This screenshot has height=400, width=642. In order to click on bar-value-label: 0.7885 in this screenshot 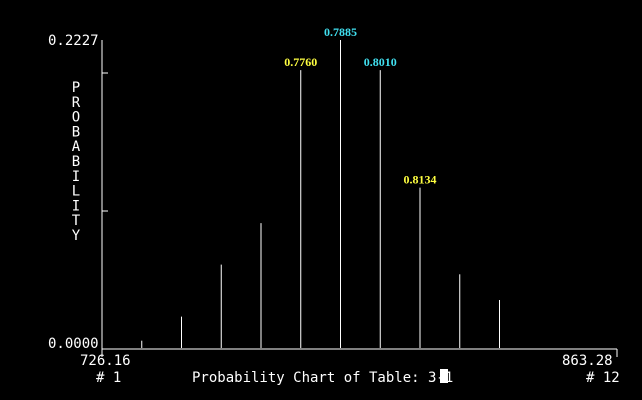, I will do `click(340, 32)`.